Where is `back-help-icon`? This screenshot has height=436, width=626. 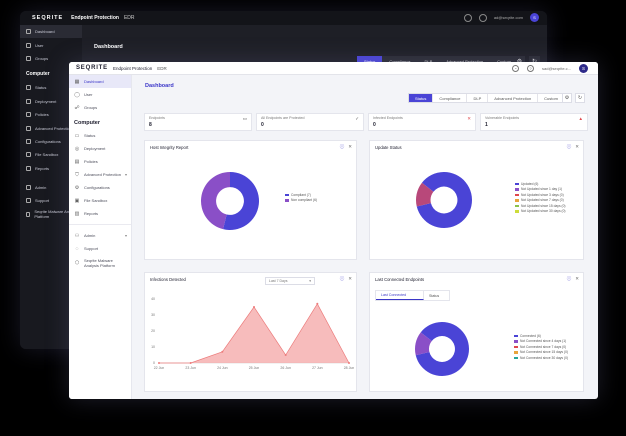
back-help-icon is located at coordinates (482, 17).